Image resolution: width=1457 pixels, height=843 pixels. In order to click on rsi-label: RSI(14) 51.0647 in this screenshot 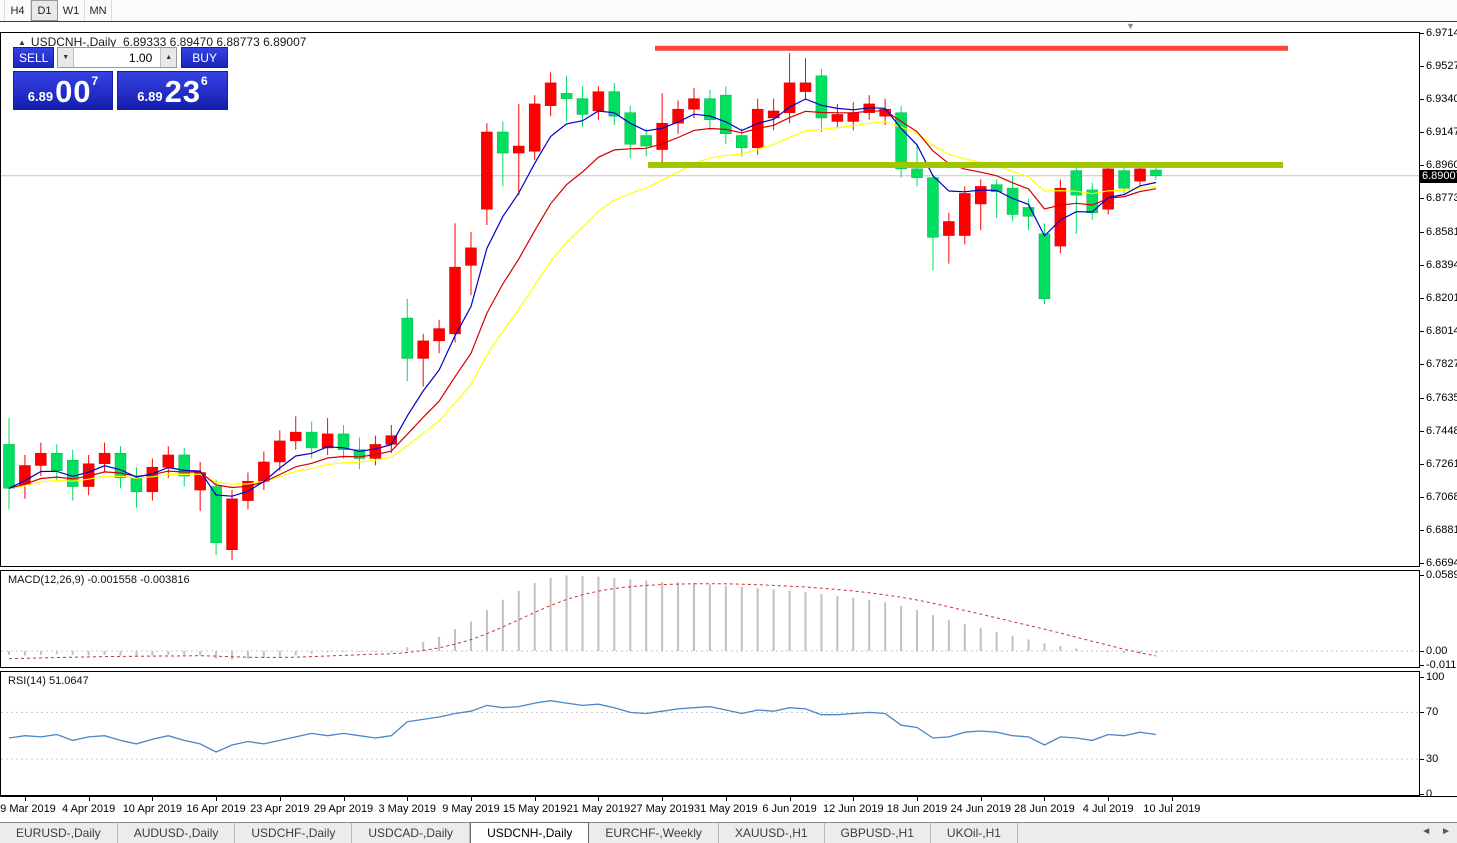, I will do `click(48, 681)`.